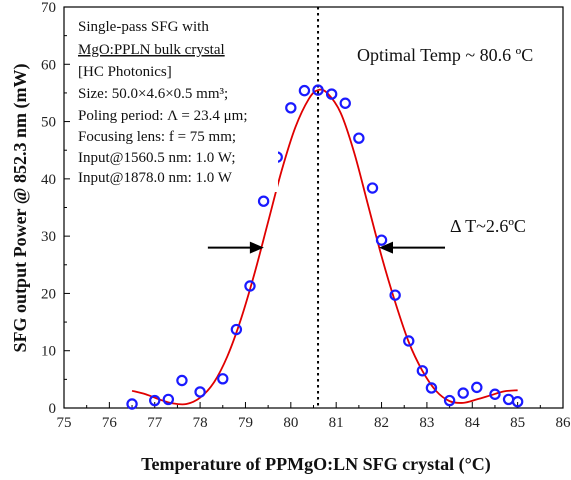 Image resolution: width=571 pixels, height=480 pixels. I want to click on x-tick-label: 77, so click(155, 423).